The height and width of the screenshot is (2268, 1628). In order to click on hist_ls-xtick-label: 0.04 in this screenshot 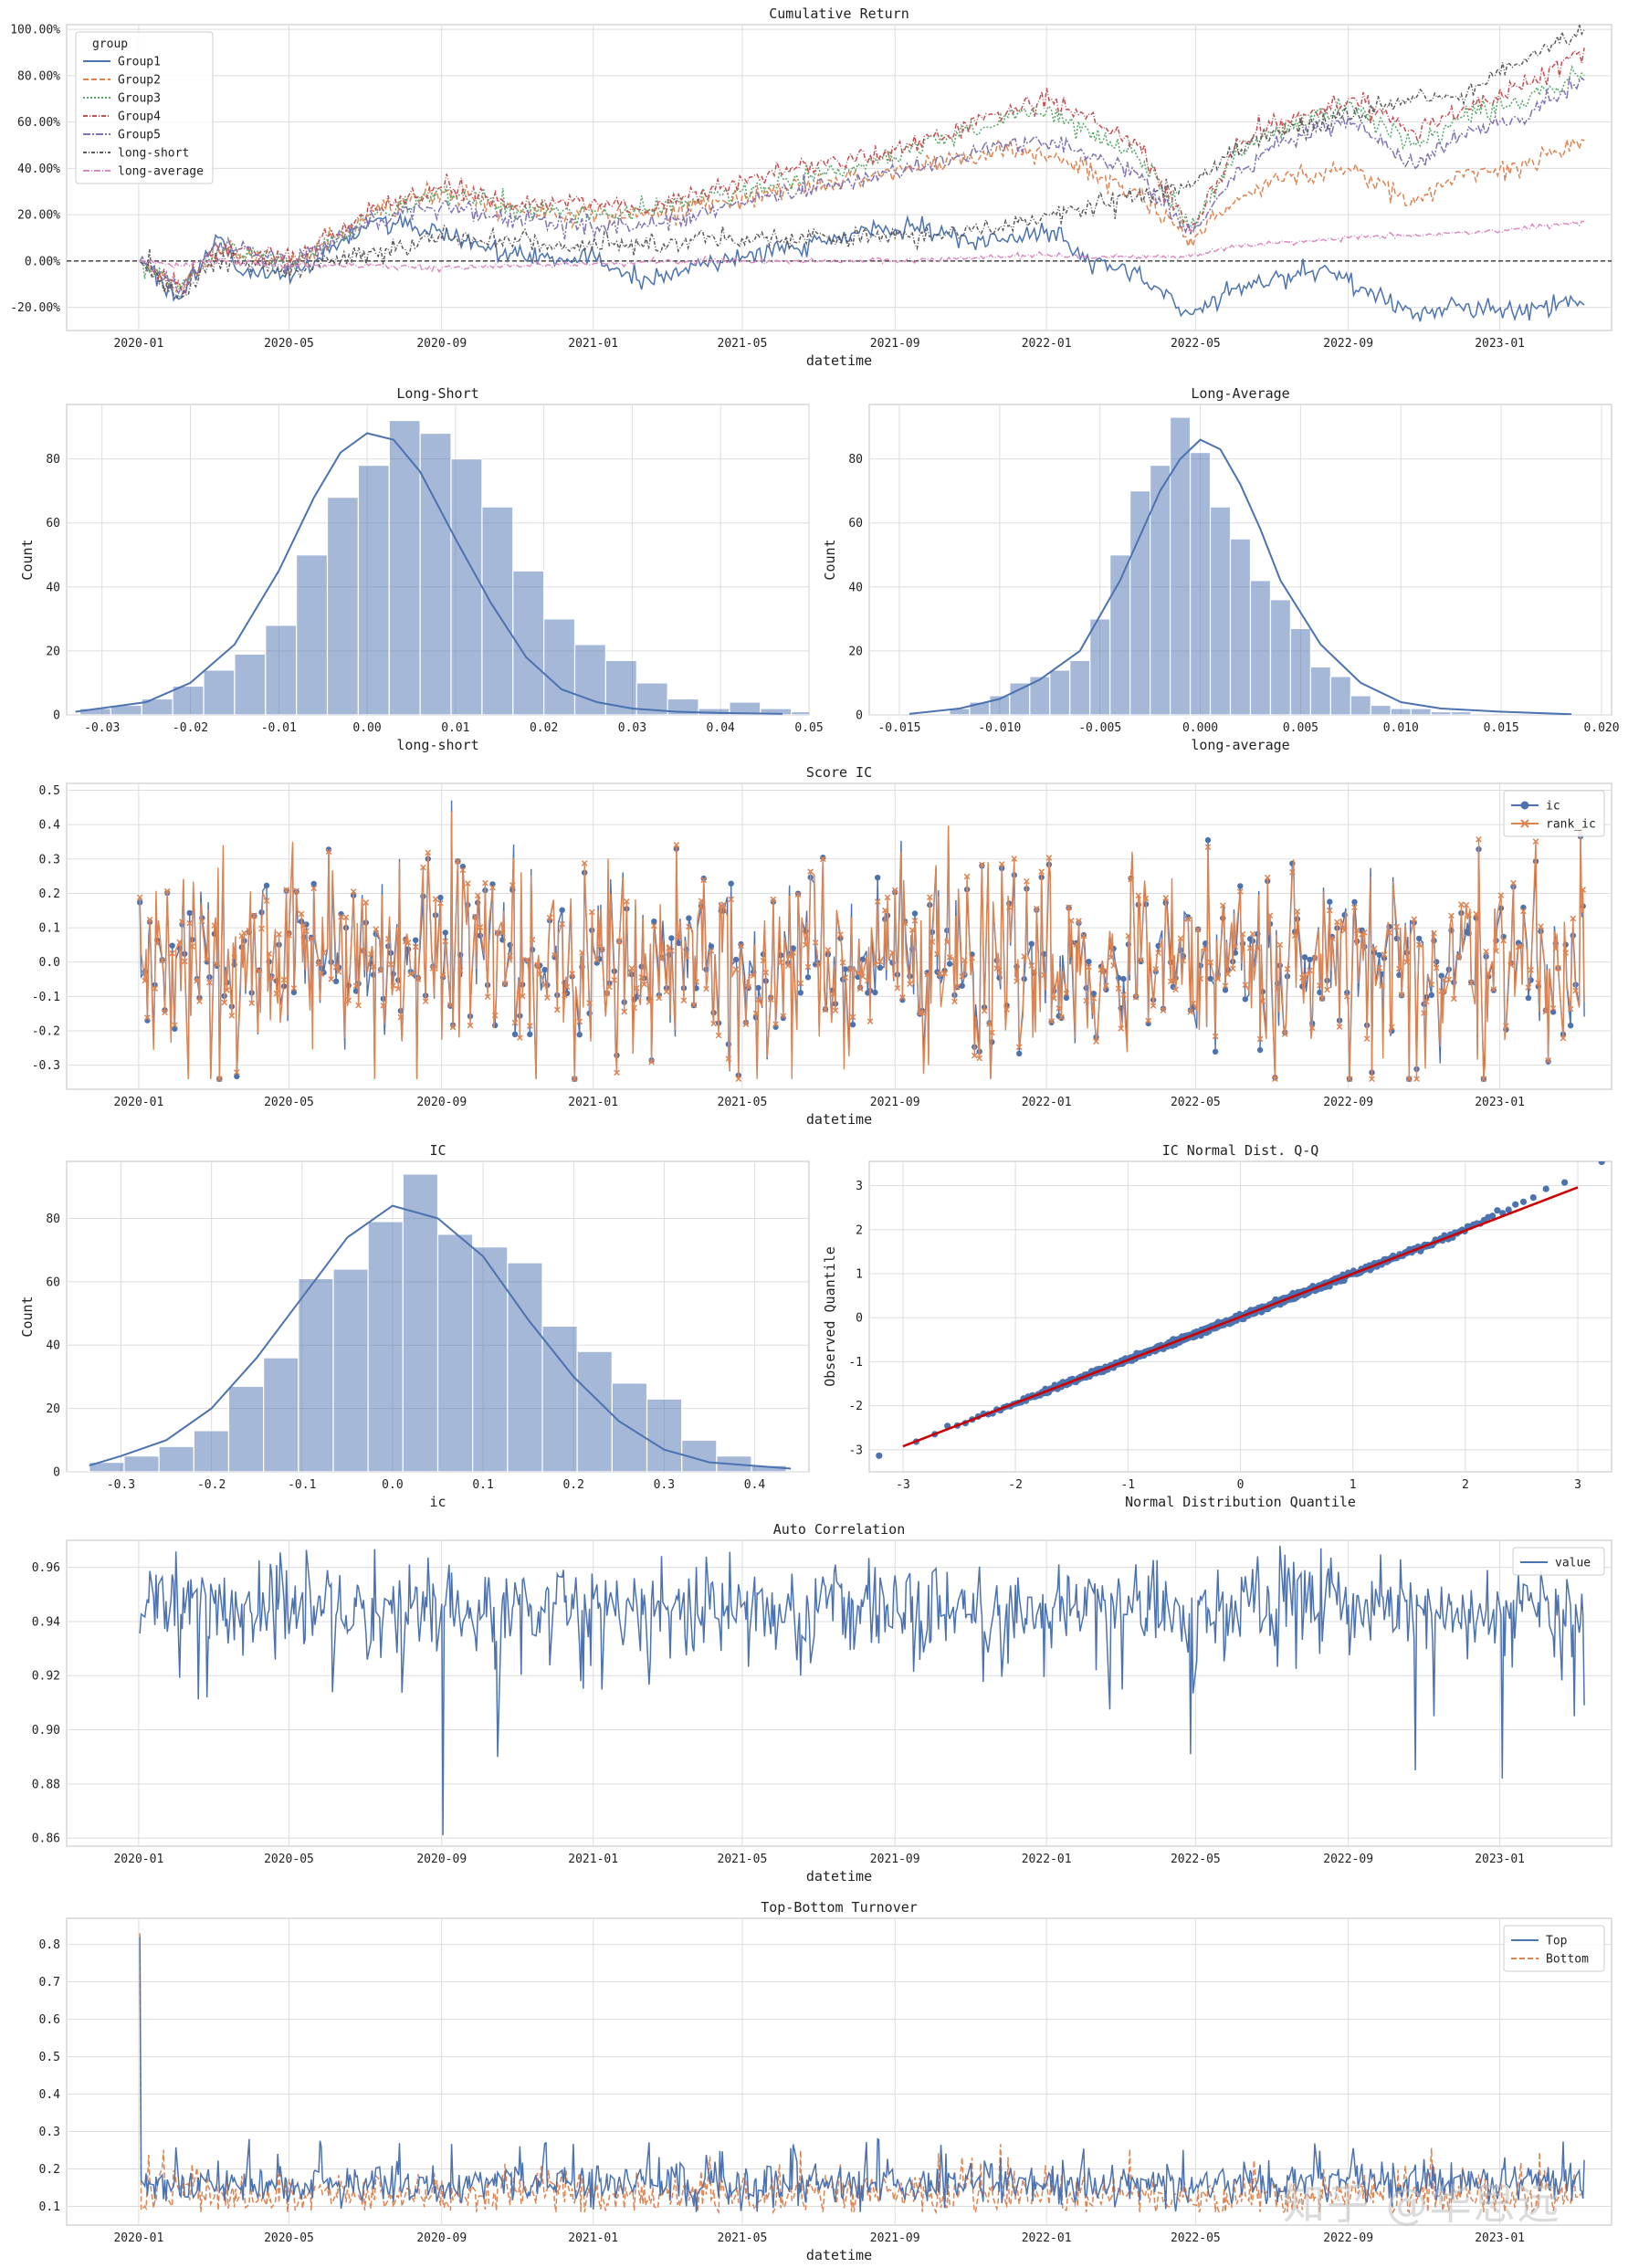, I will do `click(721, 728)`.